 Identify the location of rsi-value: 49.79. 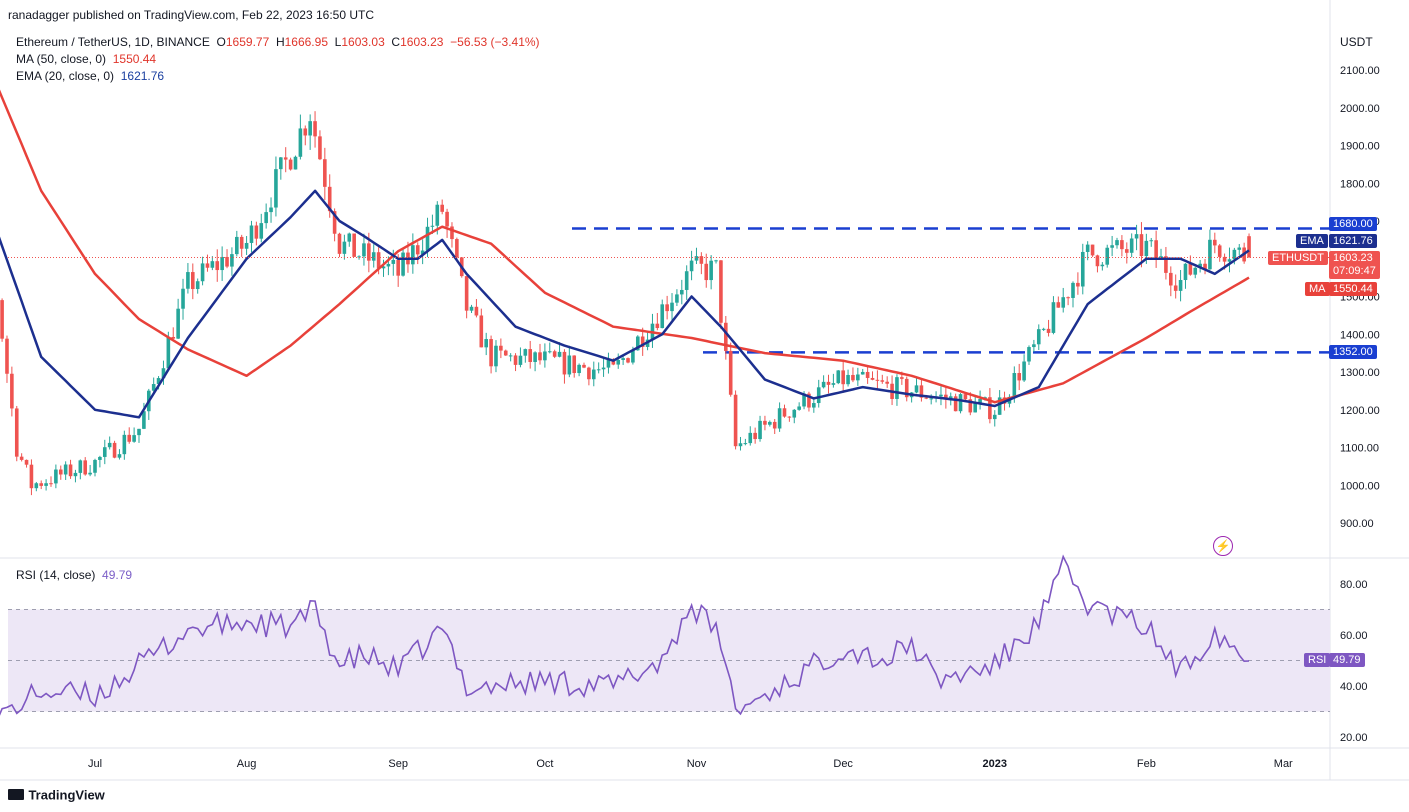
(117, 575).